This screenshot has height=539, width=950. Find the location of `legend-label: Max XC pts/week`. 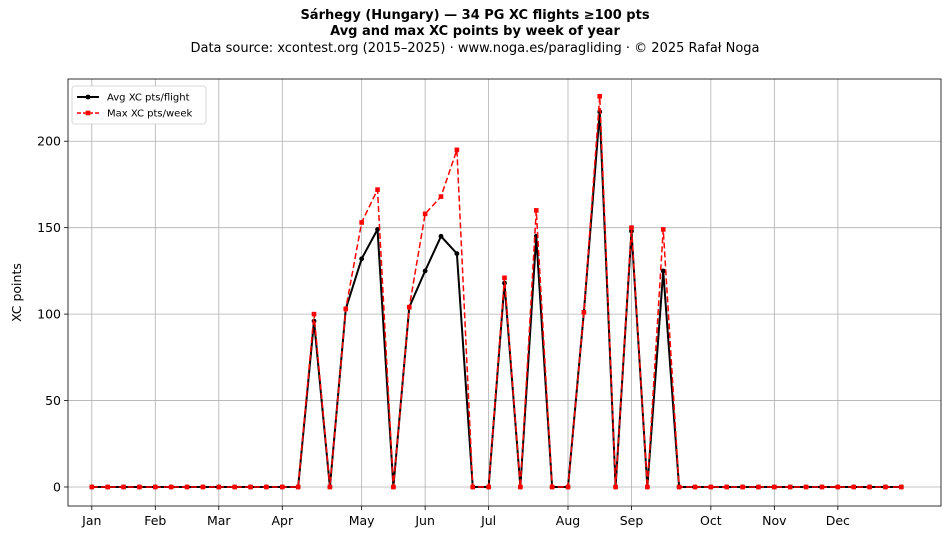

legend-label: Max XC pts/week is located at coordinates (149, 114).